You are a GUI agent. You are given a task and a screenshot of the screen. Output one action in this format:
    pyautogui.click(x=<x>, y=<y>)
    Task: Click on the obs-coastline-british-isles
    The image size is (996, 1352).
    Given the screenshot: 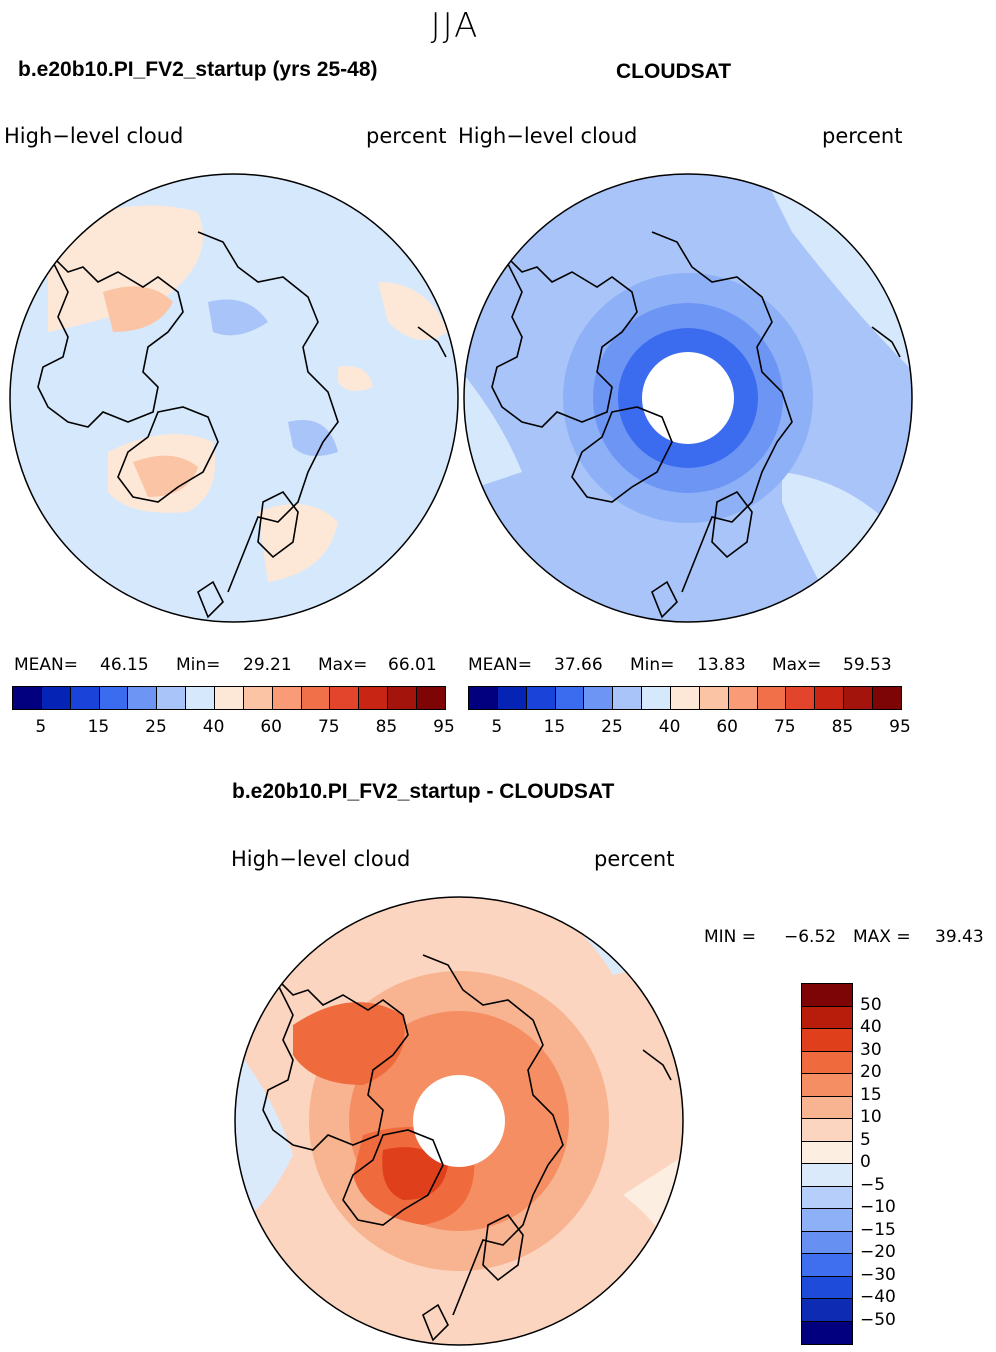 What is the action you would take?
    pyautogui.click(x=664, y=599)
    